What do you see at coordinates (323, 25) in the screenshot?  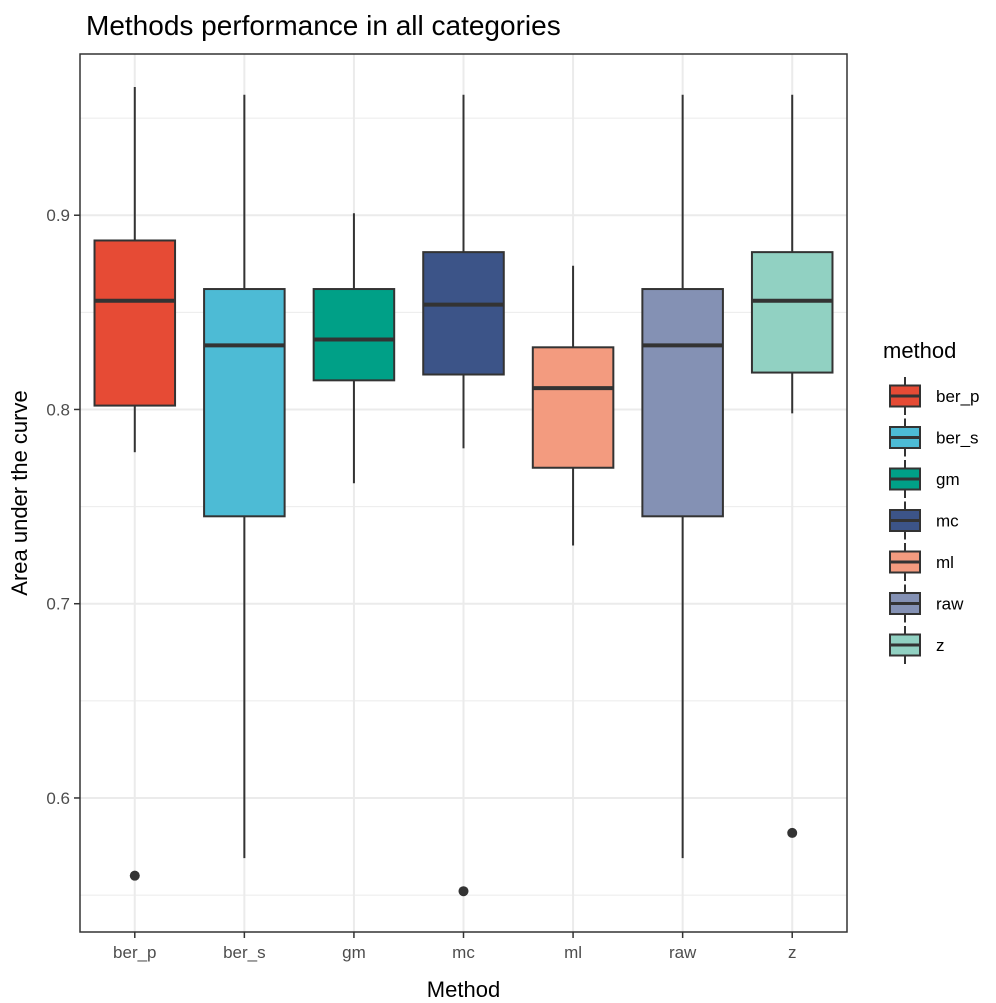 I see `chart-title: Methods performance in all categories` at bounding box center [323, 25].